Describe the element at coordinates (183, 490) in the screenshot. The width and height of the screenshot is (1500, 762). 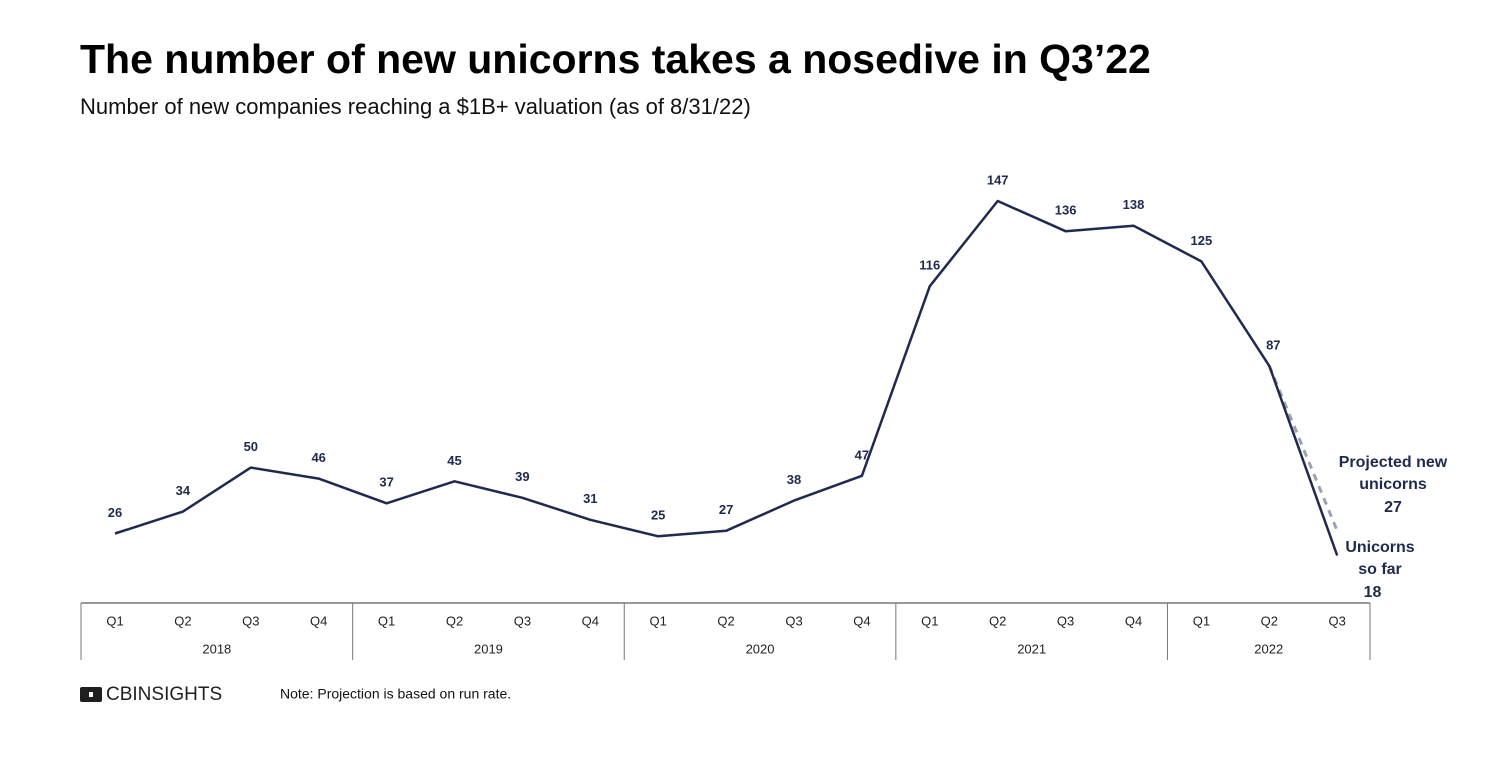
I see `data-label: 34` at that location.